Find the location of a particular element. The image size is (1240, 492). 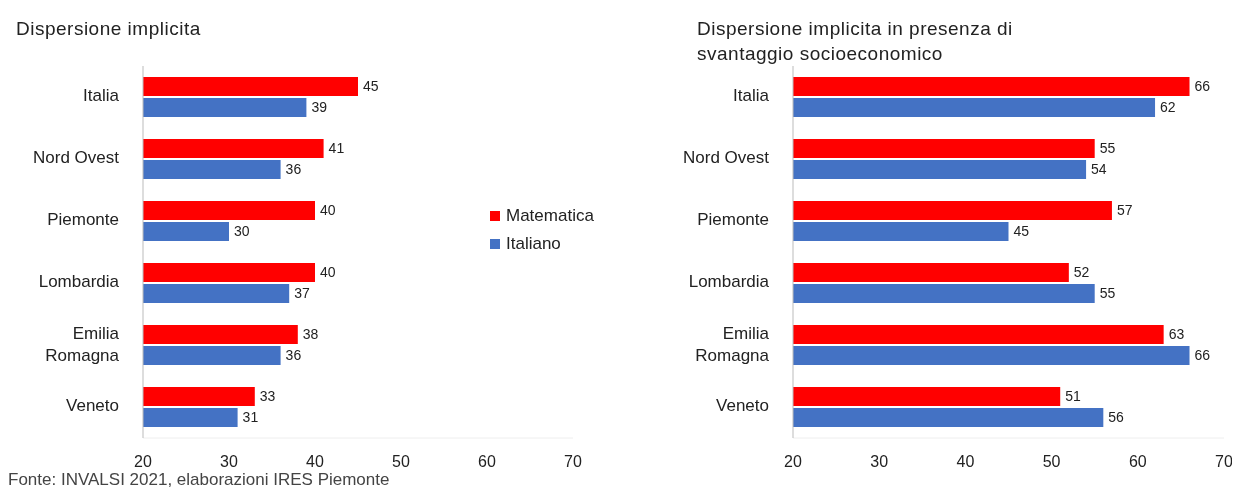

source-note: Fonte: INVALSI 2021, elaborazioni IRES Piemonte is located at coordinates (199, 480).